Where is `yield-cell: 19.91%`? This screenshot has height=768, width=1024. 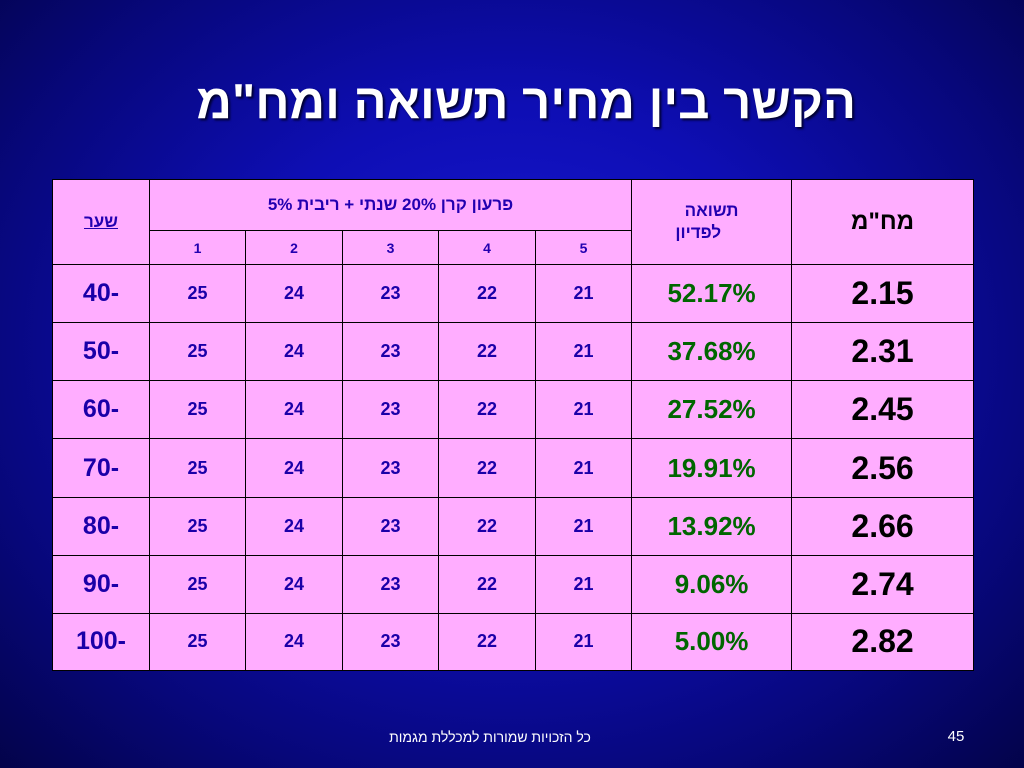
yield-cell: 19.91% is located at coordinates (712, 468).